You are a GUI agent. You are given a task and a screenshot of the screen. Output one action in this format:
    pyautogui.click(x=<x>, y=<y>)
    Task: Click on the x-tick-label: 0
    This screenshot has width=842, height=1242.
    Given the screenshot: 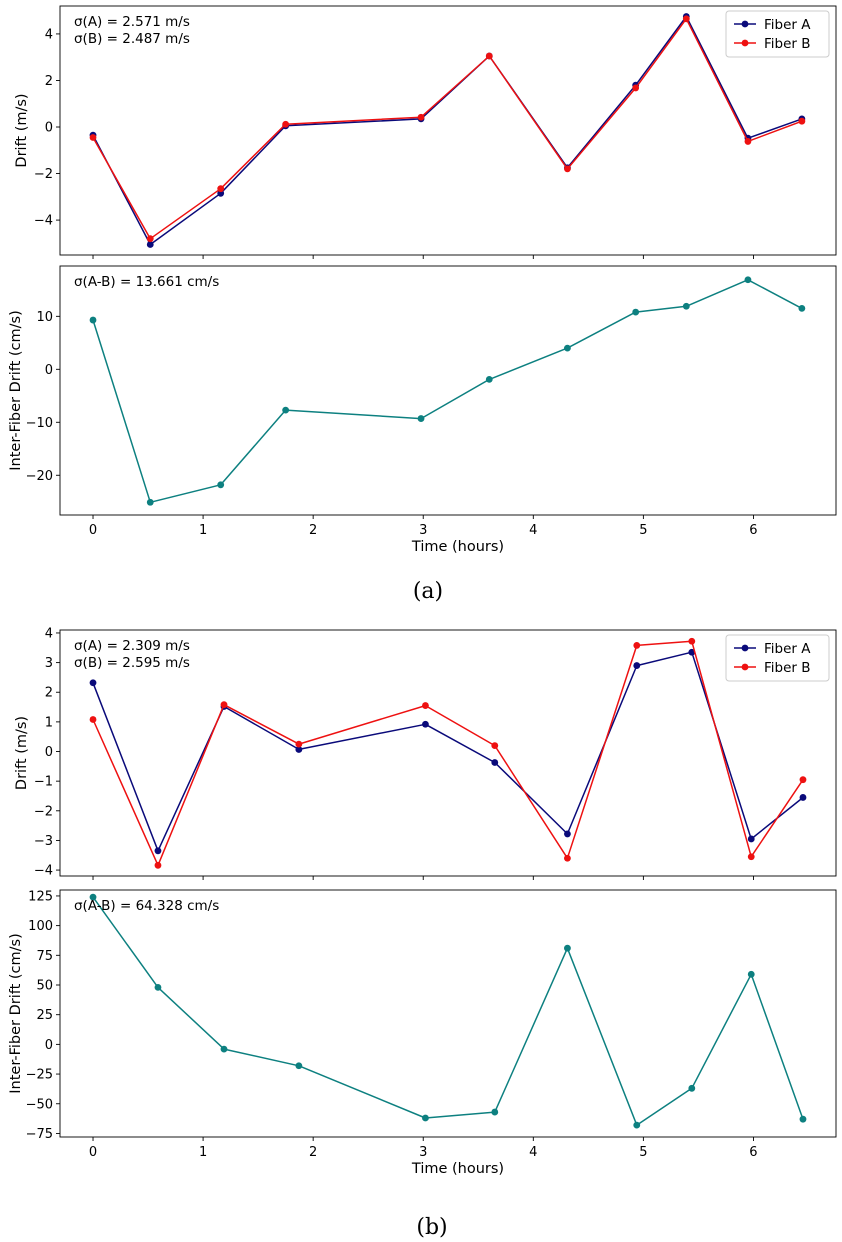 What is the action you would take?
    pyautogui.click(x=93, y=530)
    